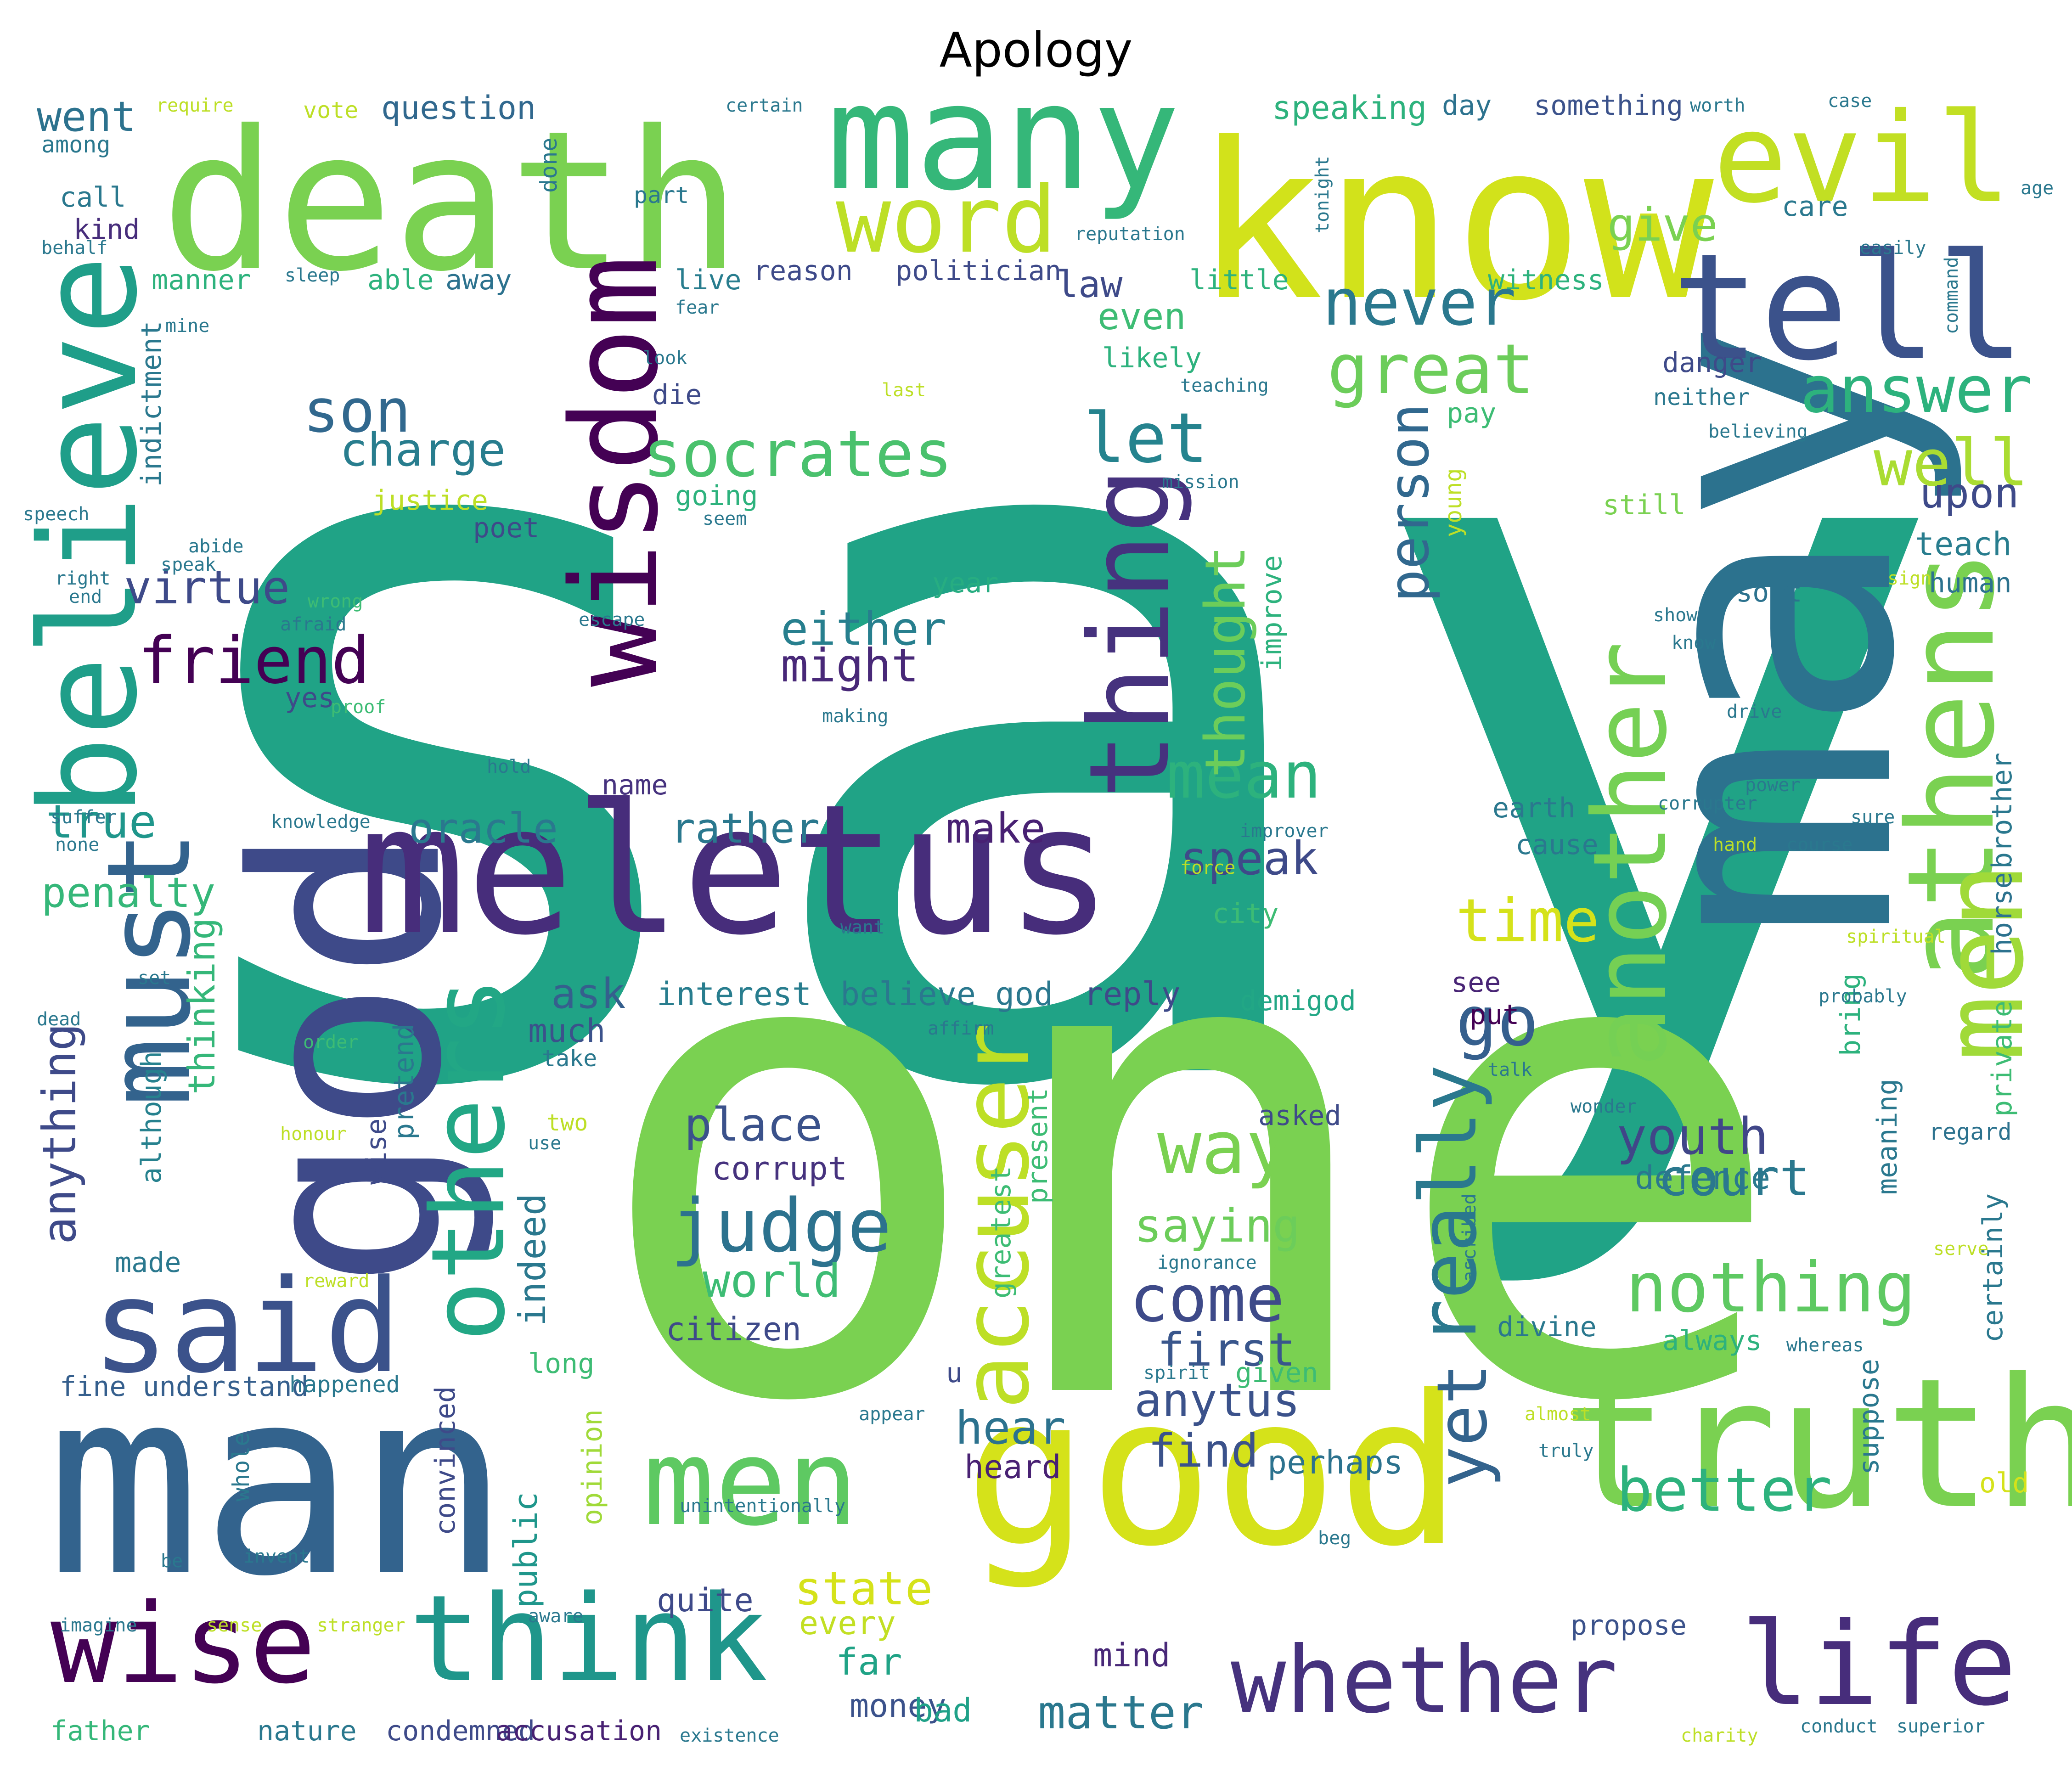  I want to click on cloud-word: stranger, so click(361, 1625).